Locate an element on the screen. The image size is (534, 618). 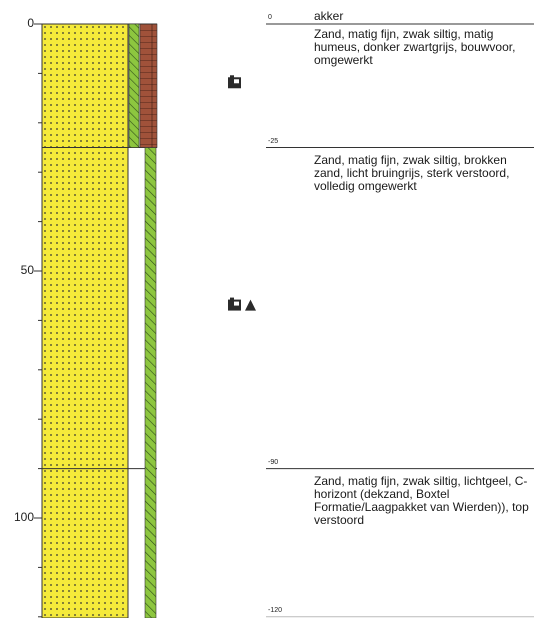
axis-tick-label: 100 is located at coordinates (23, 517).